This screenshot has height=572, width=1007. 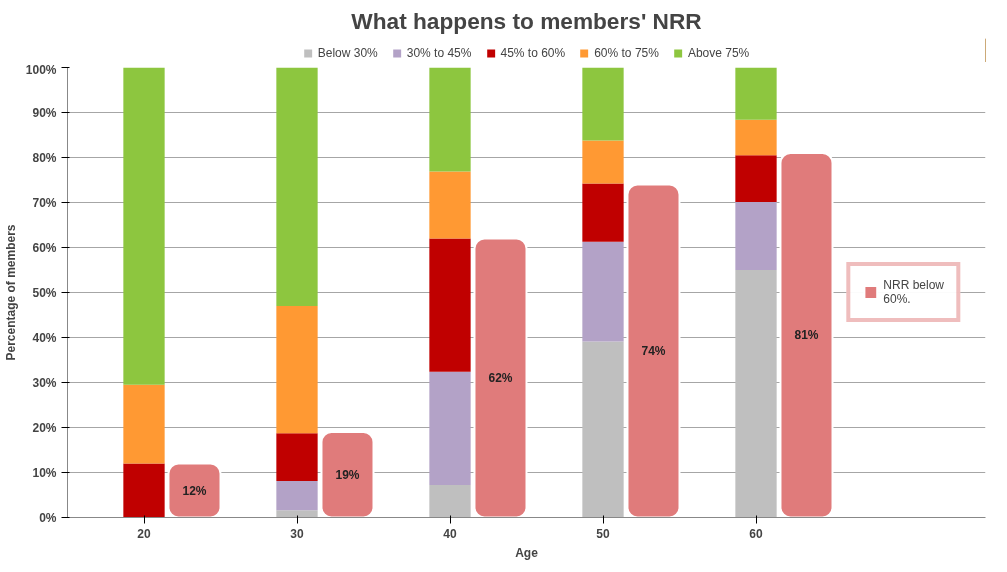 What do you see at coordinates (526, 20) in the screenshot?
I see `chart-title: What happens to members' NRR` at bounding box center [526, 20].